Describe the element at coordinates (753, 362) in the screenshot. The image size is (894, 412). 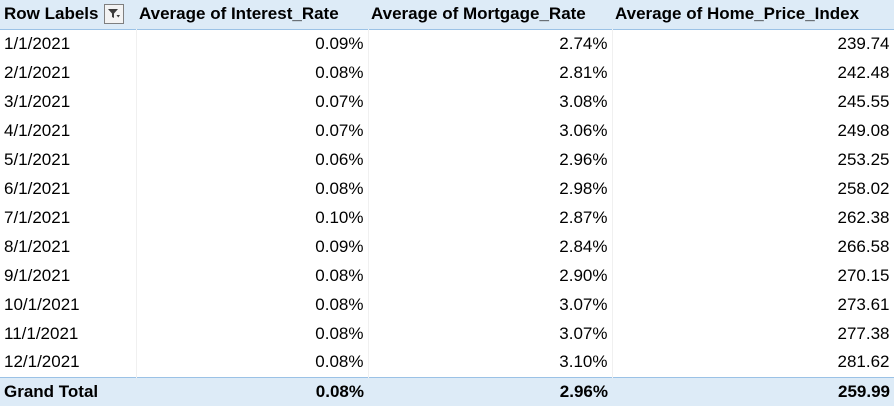
I see `home-price-index-cell: 281.62` at that location.